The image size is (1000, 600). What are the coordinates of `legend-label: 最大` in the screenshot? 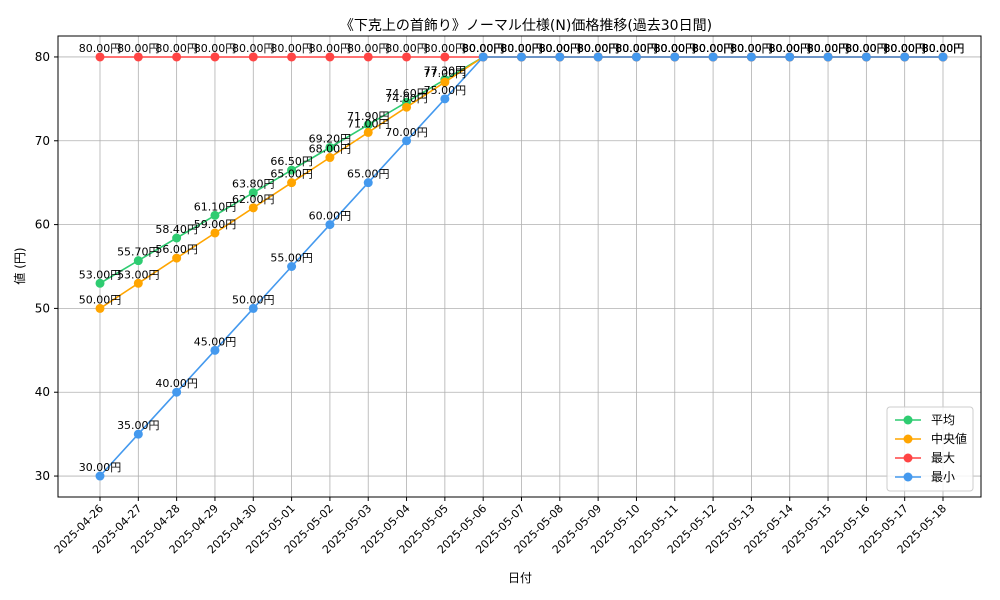 It's located at (943, 458).